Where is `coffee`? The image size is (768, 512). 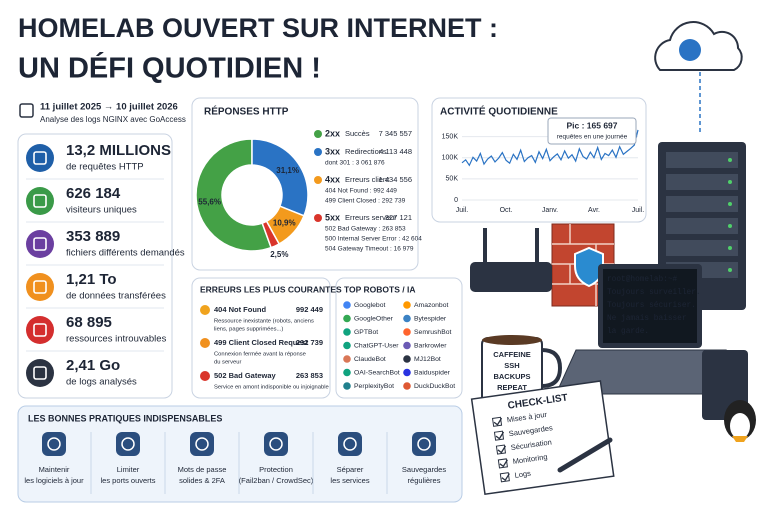 coffee is located at coordinates (512, 340).